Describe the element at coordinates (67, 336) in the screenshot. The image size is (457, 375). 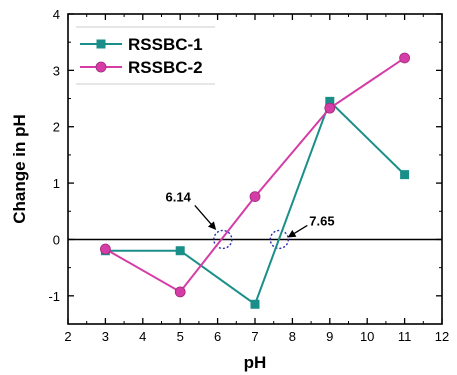
I see `x-tick-label: 2` at that location.